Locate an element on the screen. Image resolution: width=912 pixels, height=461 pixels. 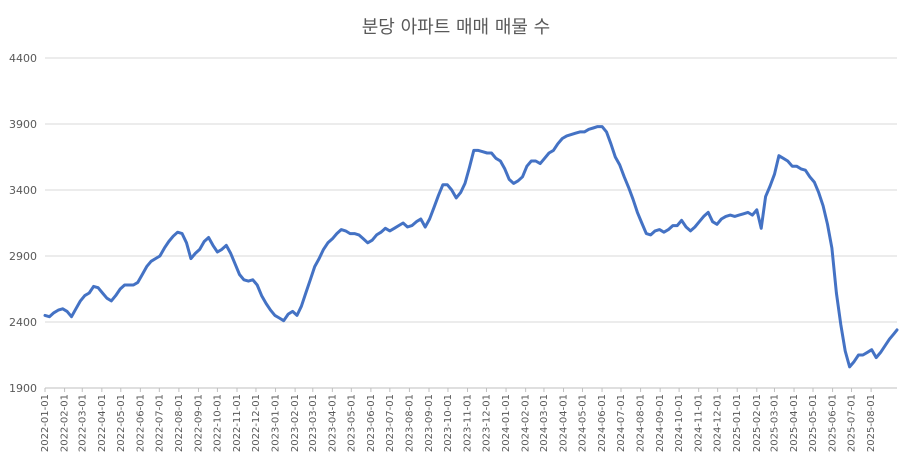
x-tick-label: 2023-05-01 is located at coordinates (351, 423).